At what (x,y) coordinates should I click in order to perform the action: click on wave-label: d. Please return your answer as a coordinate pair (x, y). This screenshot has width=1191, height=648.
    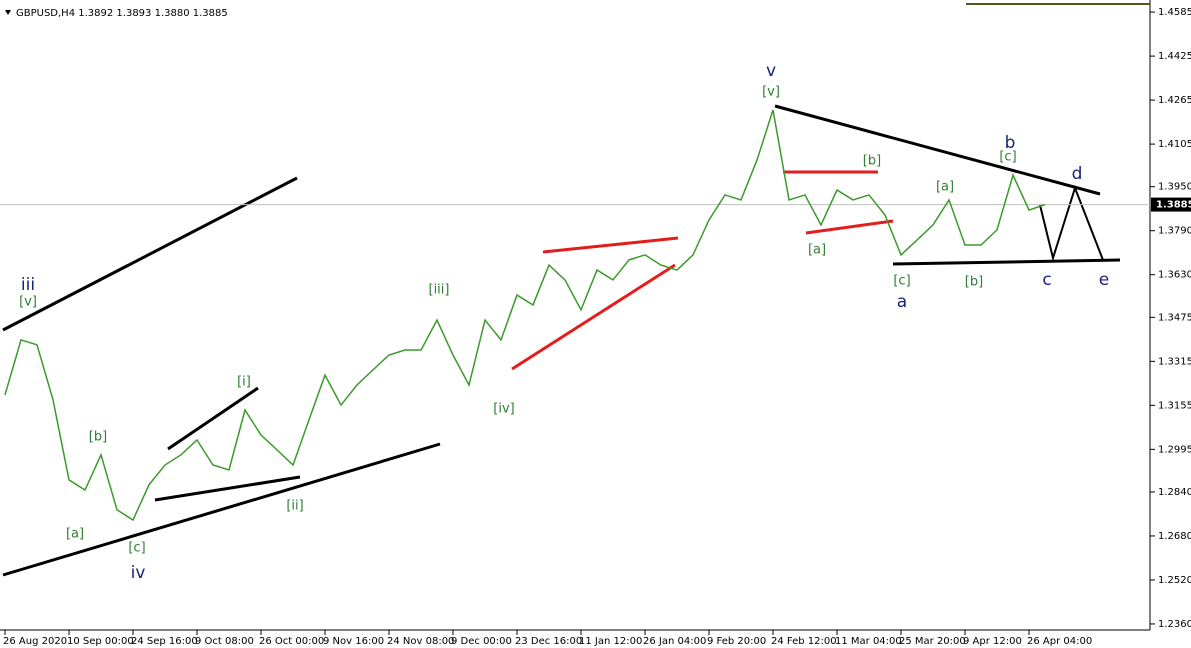
    Looking at the image, I should click on (1077, 174).